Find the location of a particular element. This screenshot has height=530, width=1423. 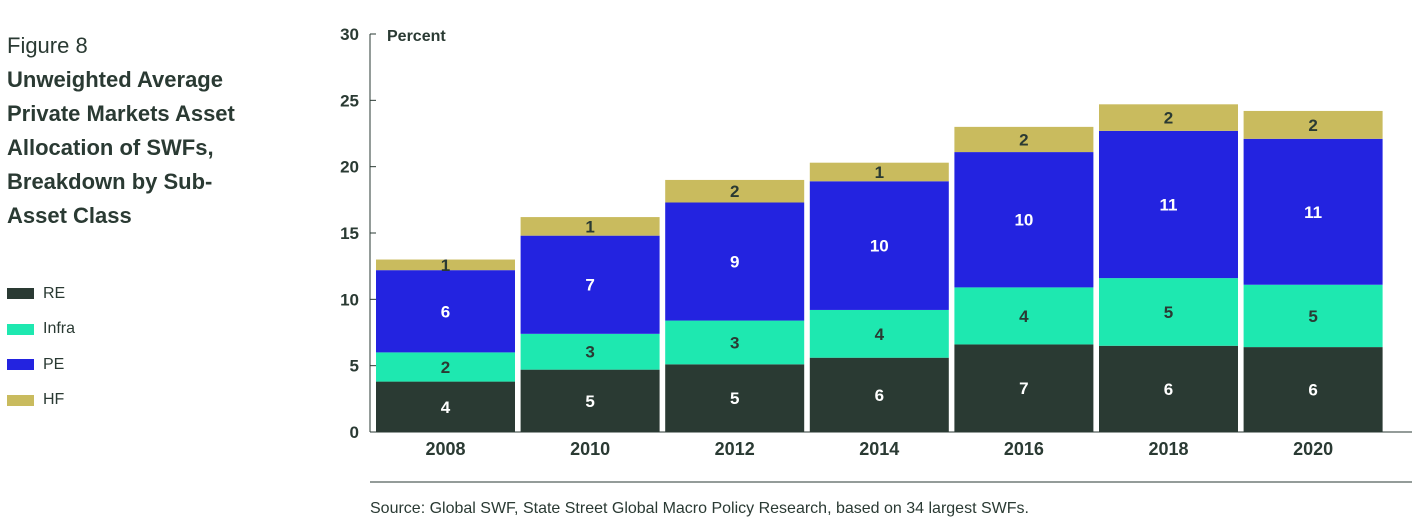

data-label-pe-2016: 10 is located at coordinates (1023, 220).